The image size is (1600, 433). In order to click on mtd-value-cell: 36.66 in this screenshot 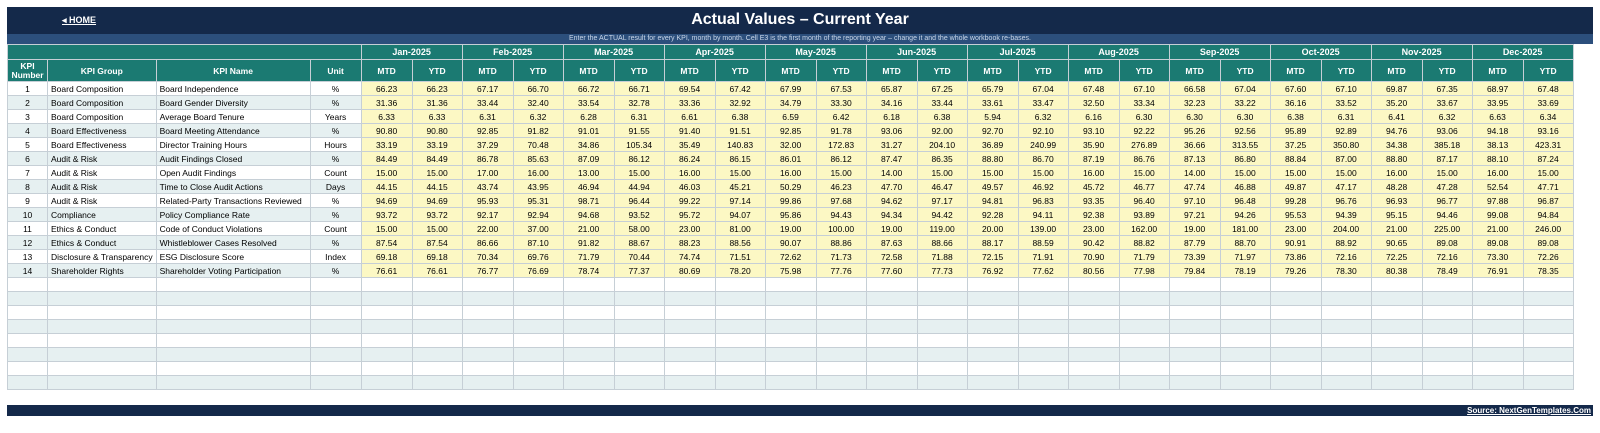, I will do `click(1194, 144)`.